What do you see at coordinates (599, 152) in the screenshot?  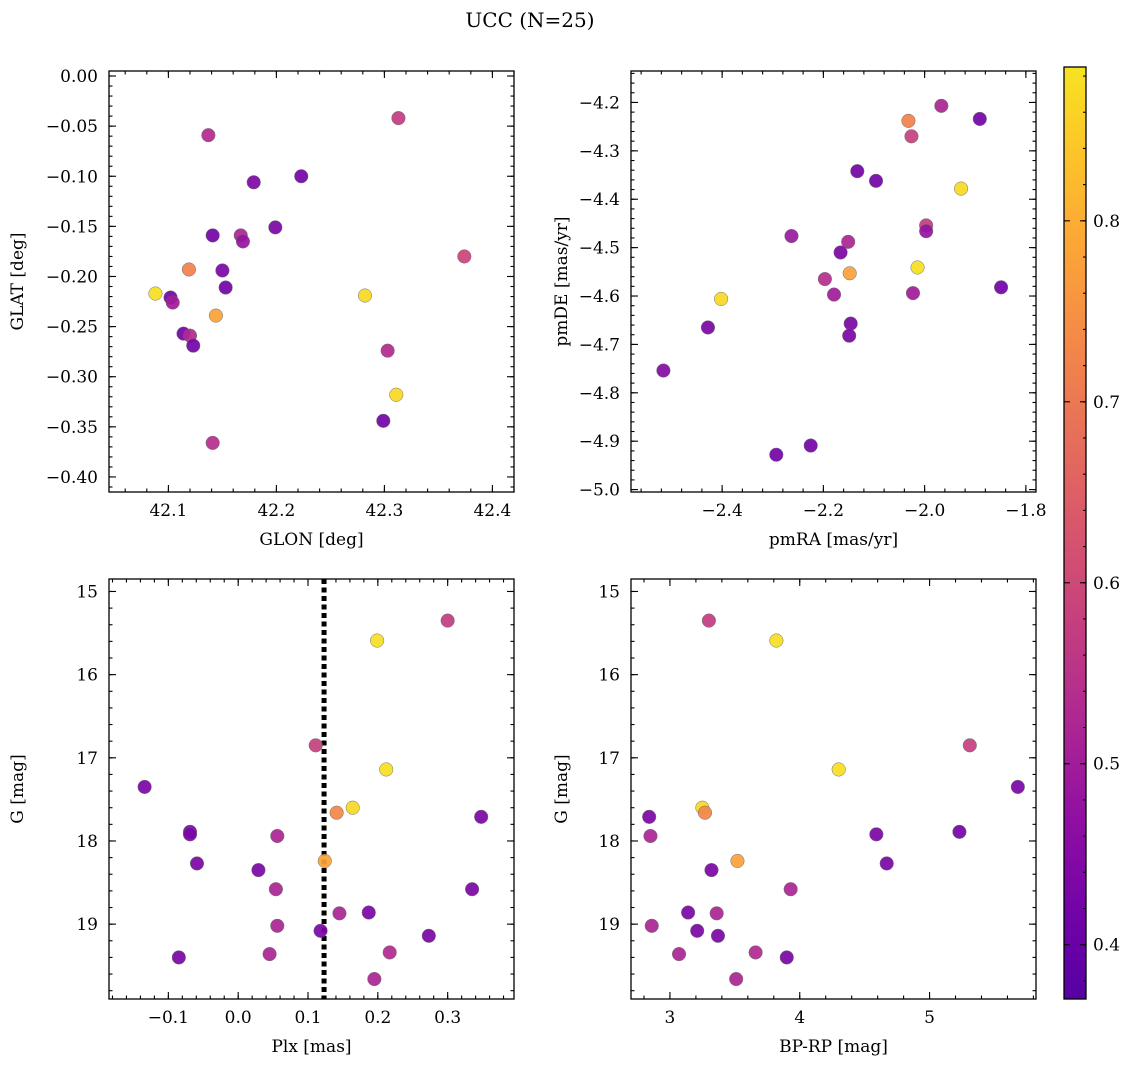 I see `y-tick-label: −4.3` at bounding box center [599, 152].